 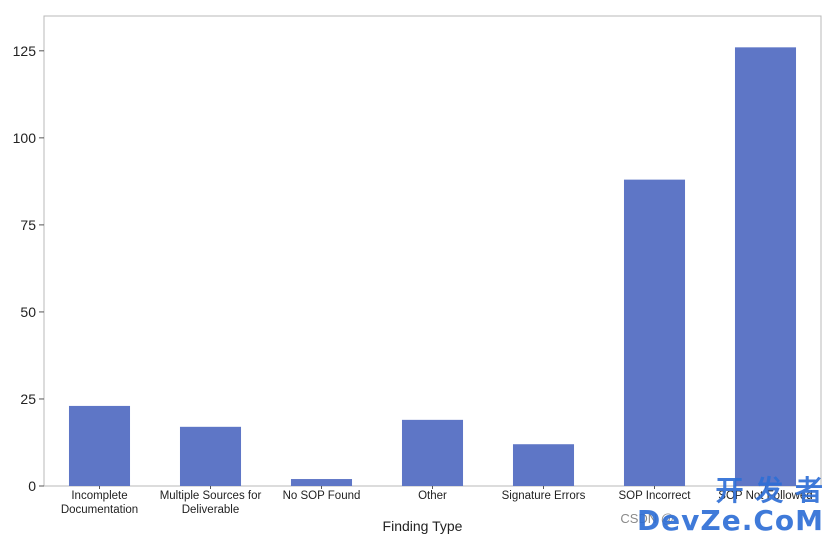 I want to click on y-tick-label: 125, so click(x=25, y=51).